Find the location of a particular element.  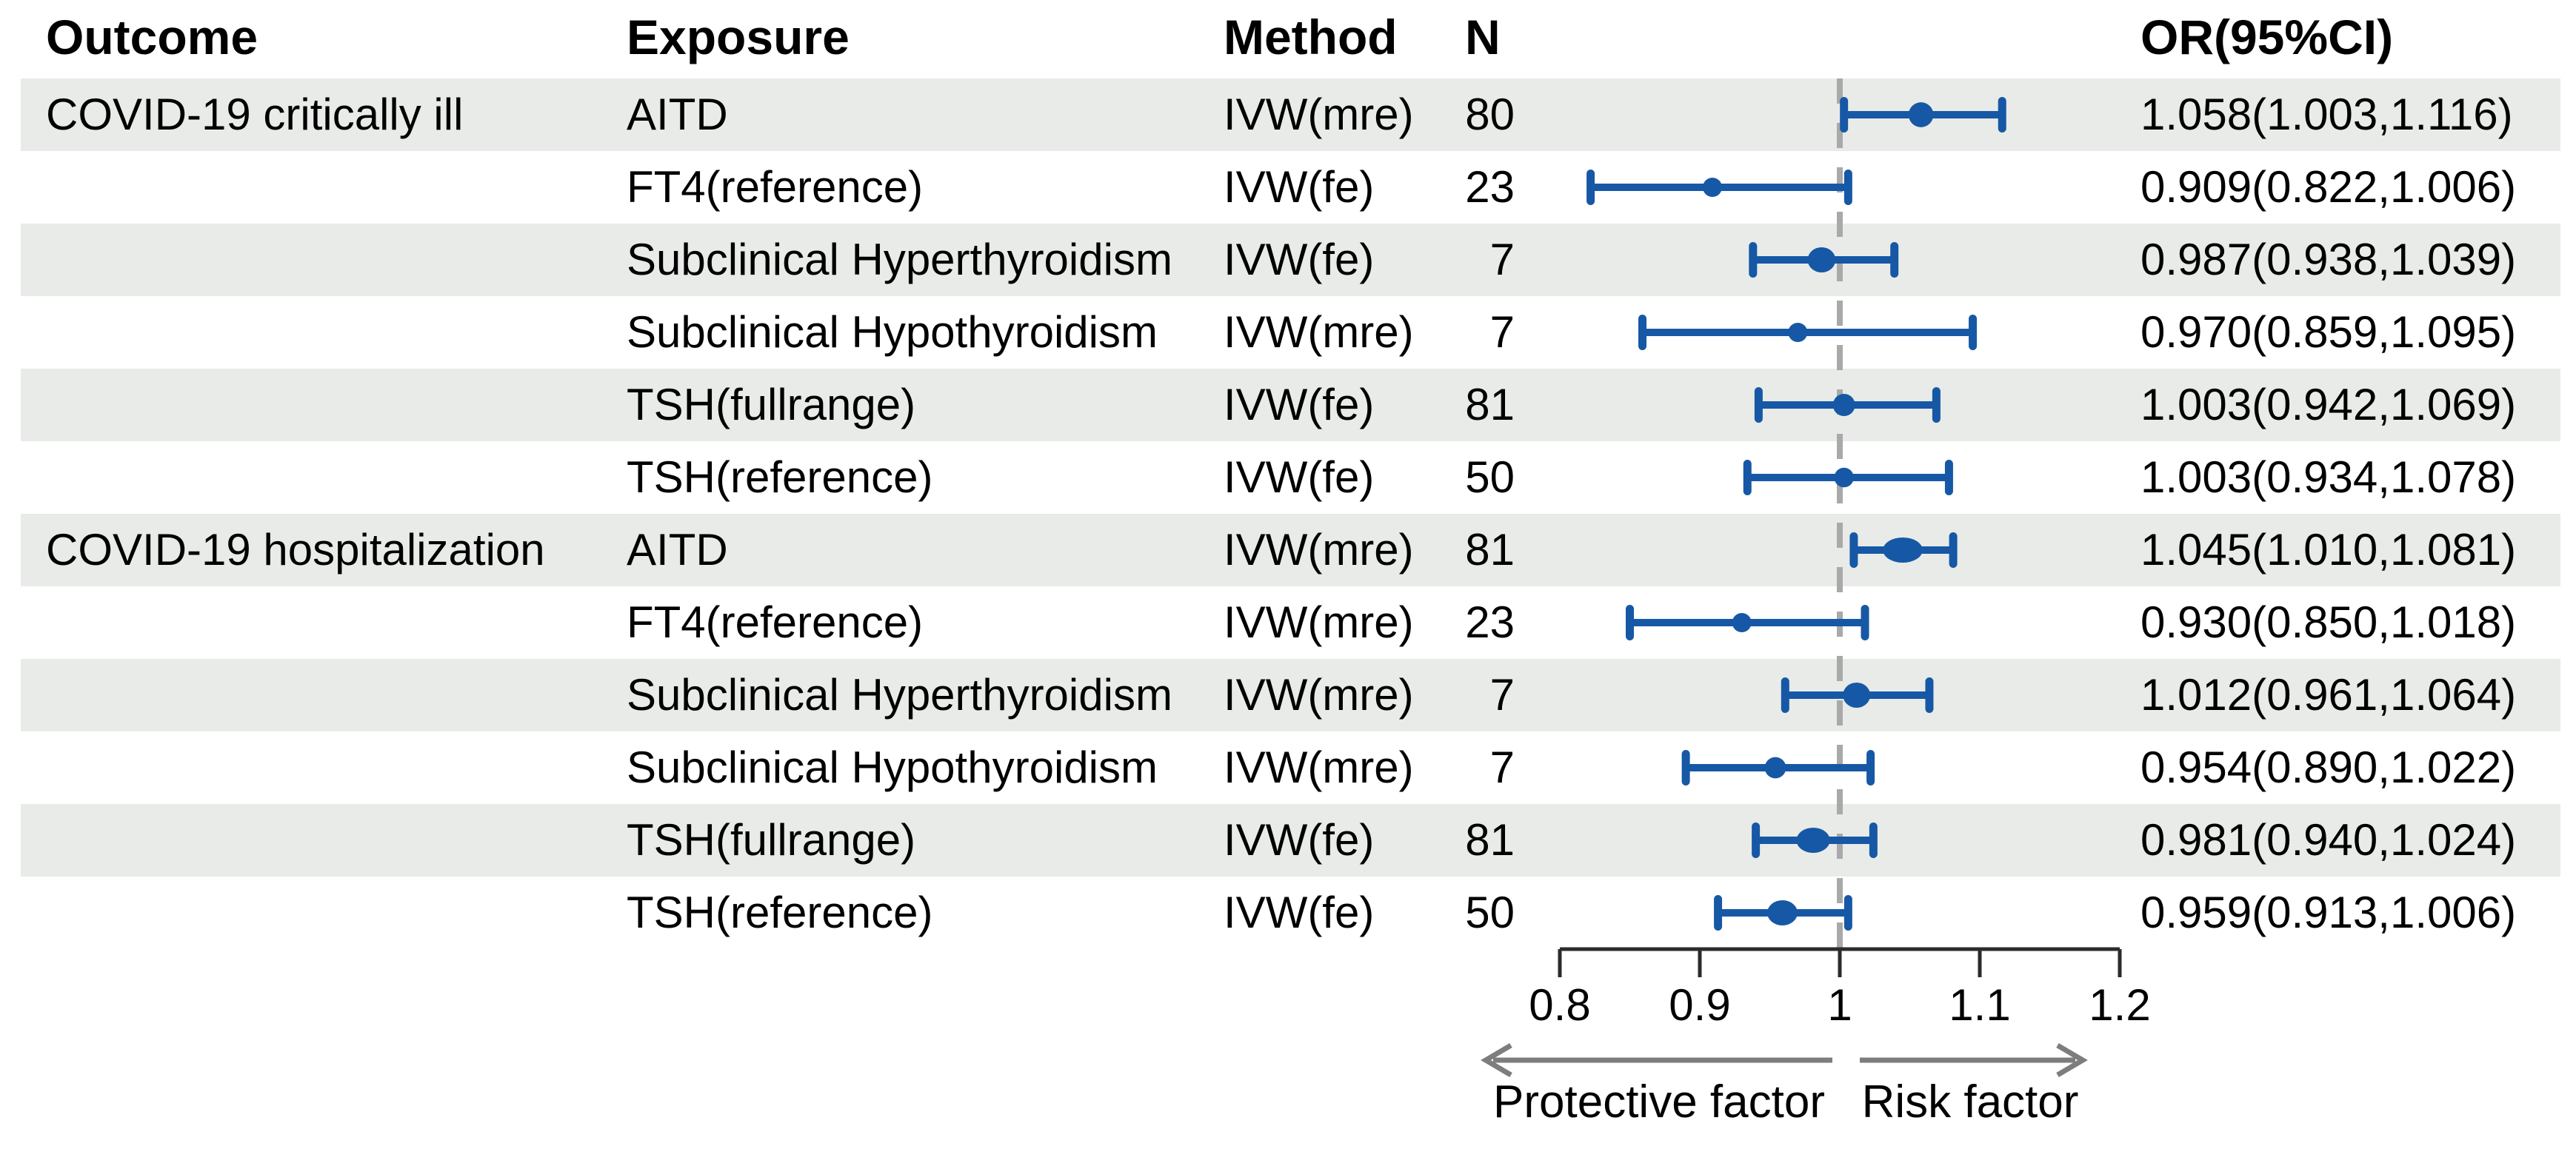

or-ci-cell: 1.003(0.934,1.078) is located at coordinates (2328, 477).